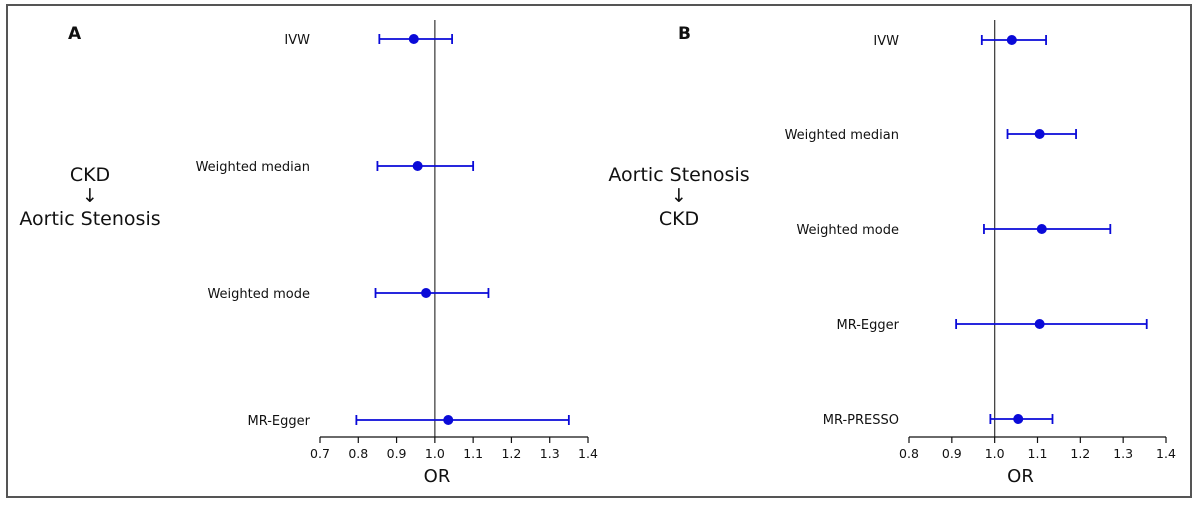 This screenshot has width=1200, height=505. What do you see at coordinates (426, 293) in the screenshot?
I see `panel-a-point-estimate-weighted-mode` at bounding box center [426, 293].